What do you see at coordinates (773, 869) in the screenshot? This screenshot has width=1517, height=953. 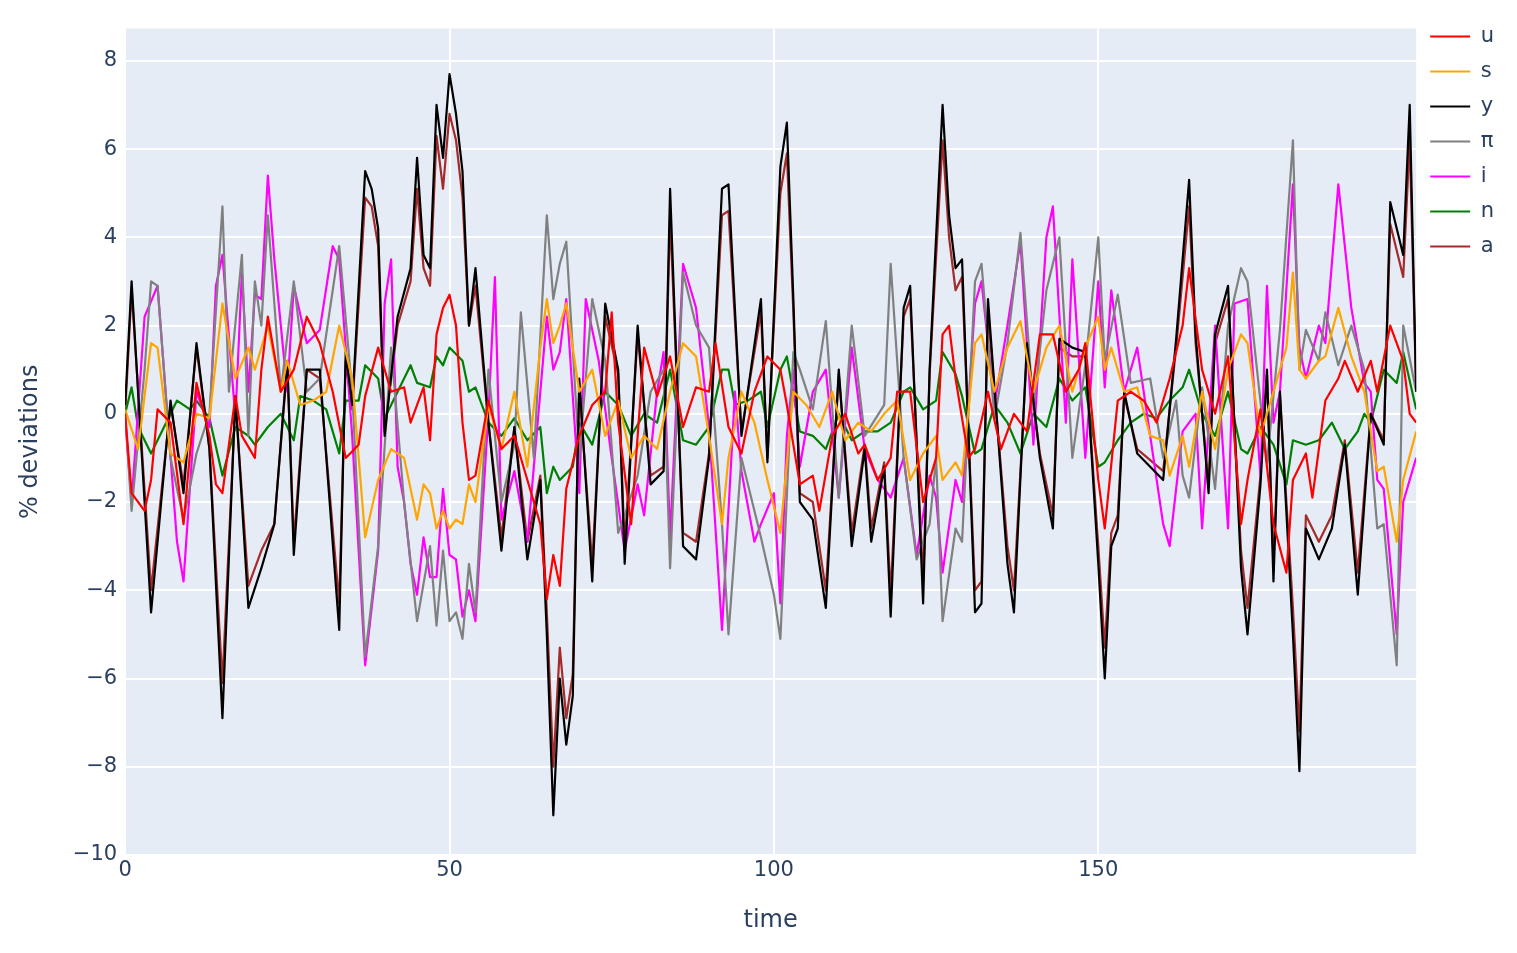 I see `x-tick-label: 100` at bounding box center [773, 869].